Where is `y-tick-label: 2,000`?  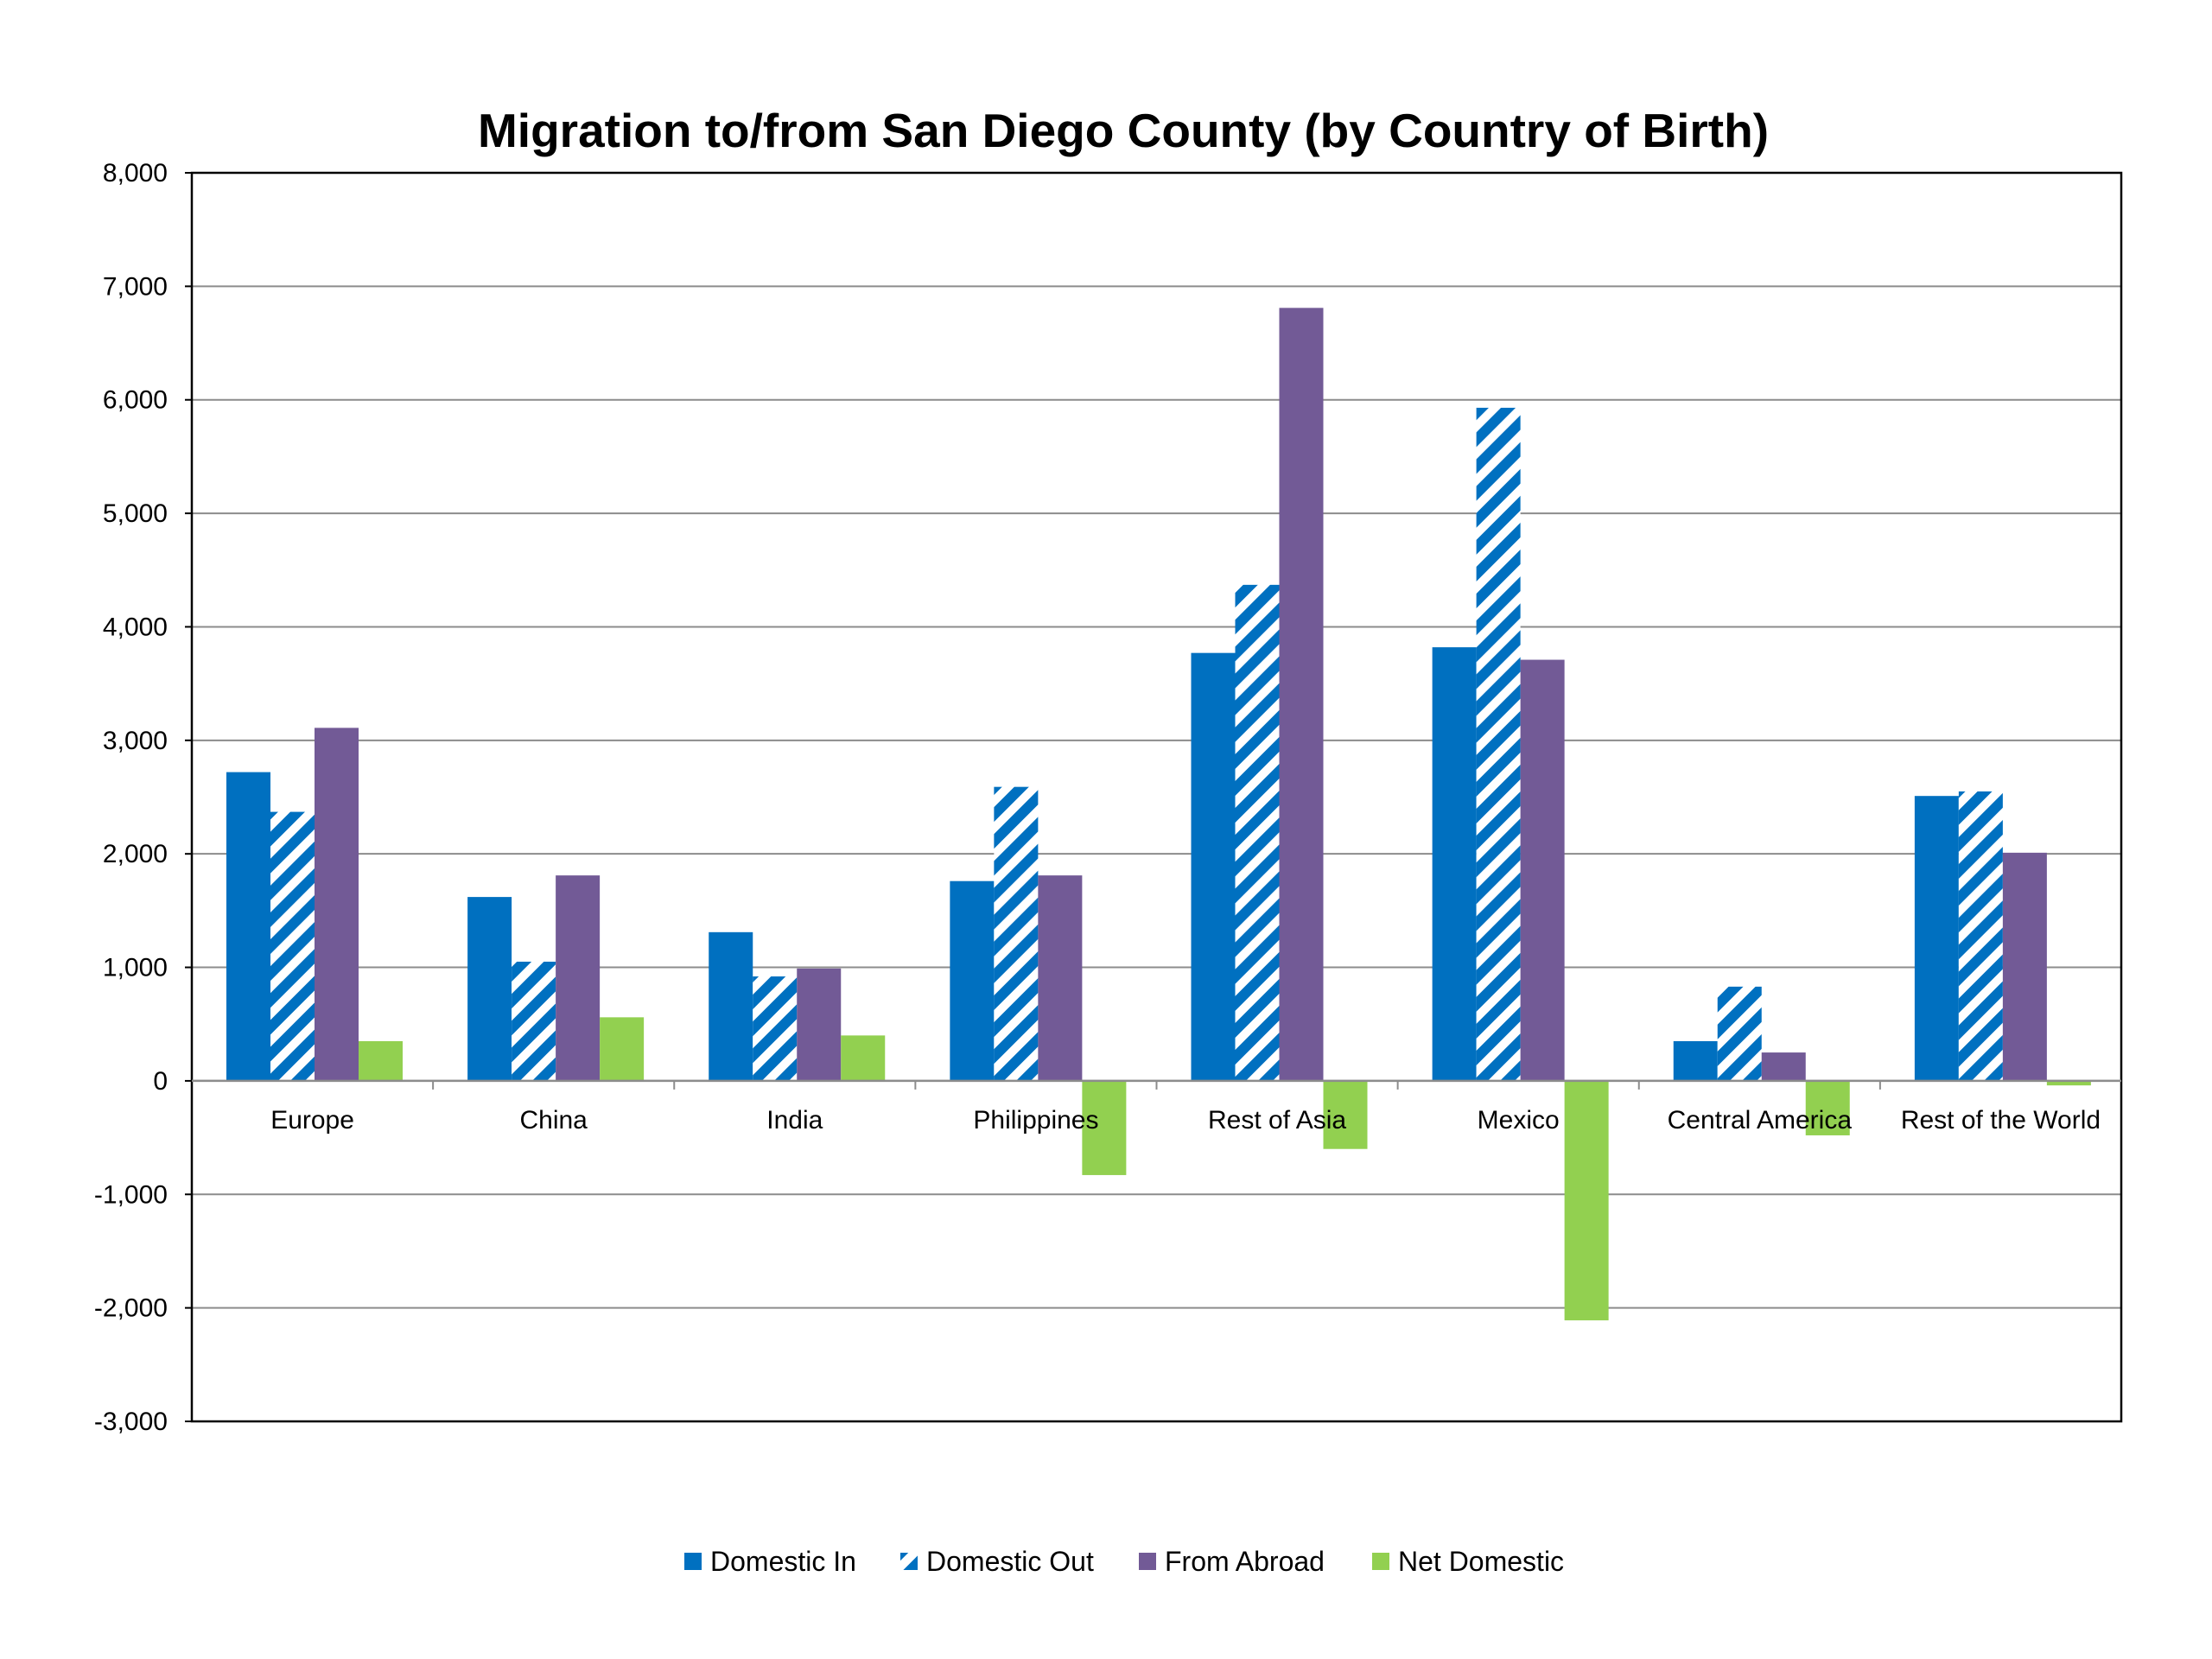 y-tick-label: 2,000 is located at coordinates (135, 854).